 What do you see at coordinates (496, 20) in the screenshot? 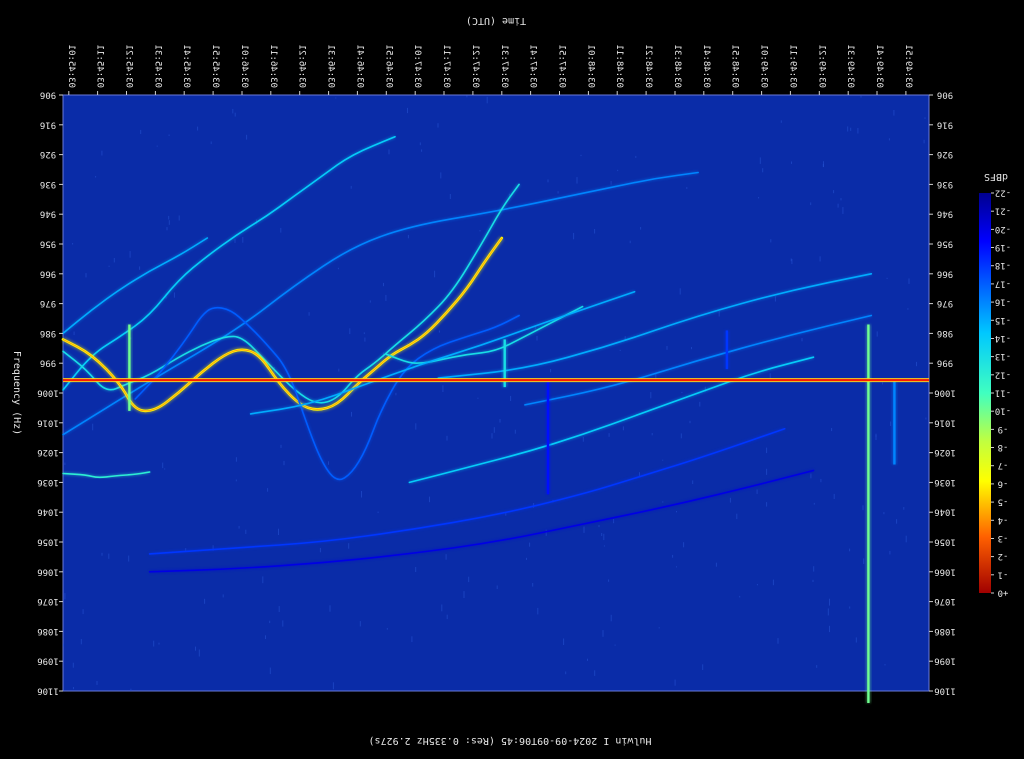
I see `chart-title: Time (UTC)` at bounding box center [496, 20].